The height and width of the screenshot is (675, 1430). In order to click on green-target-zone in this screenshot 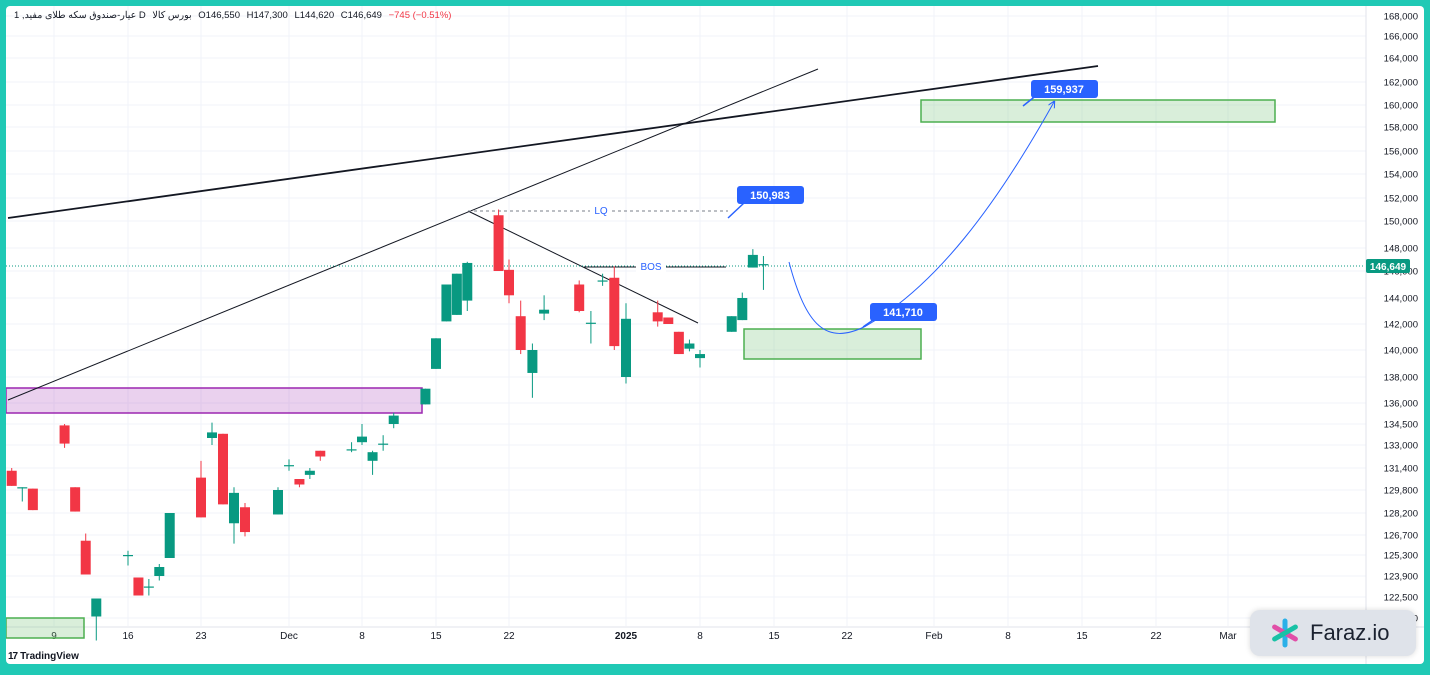, I will do `click(1098, 111)`.